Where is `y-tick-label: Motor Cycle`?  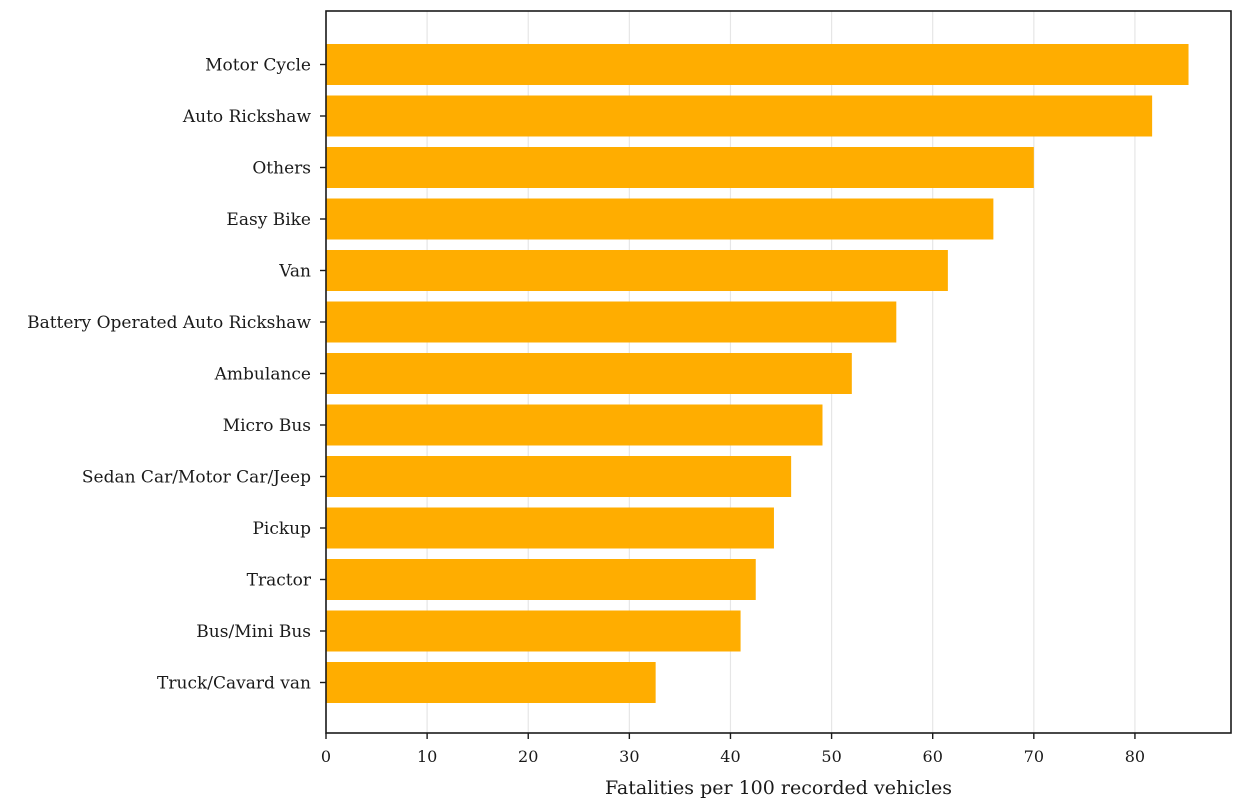 y-tick-label: Motor Cycle is located at coordinates (258, 66).